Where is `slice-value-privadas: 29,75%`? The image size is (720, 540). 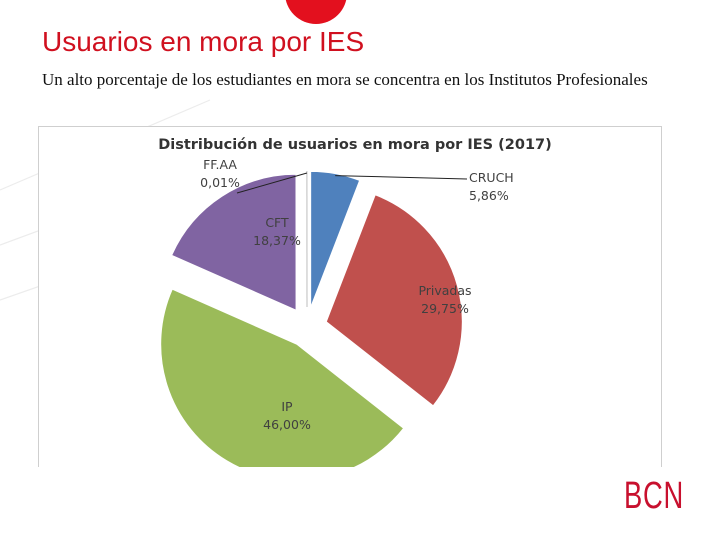 slice-value-privadas: 29,75% is located at coordinates (445, 308).